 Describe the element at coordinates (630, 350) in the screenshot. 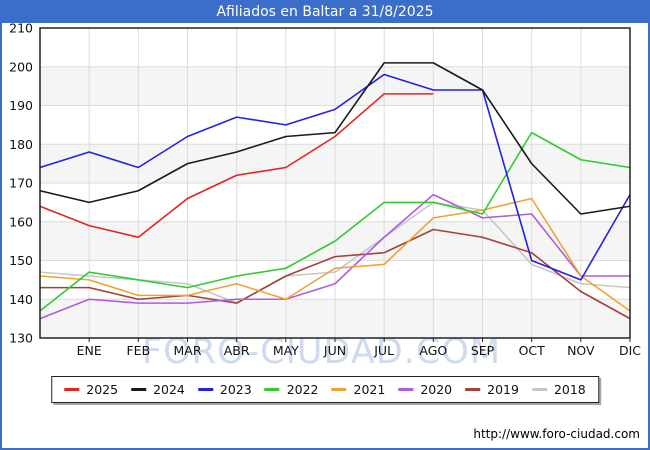

I see `x-axis-label: DIC` at that location.